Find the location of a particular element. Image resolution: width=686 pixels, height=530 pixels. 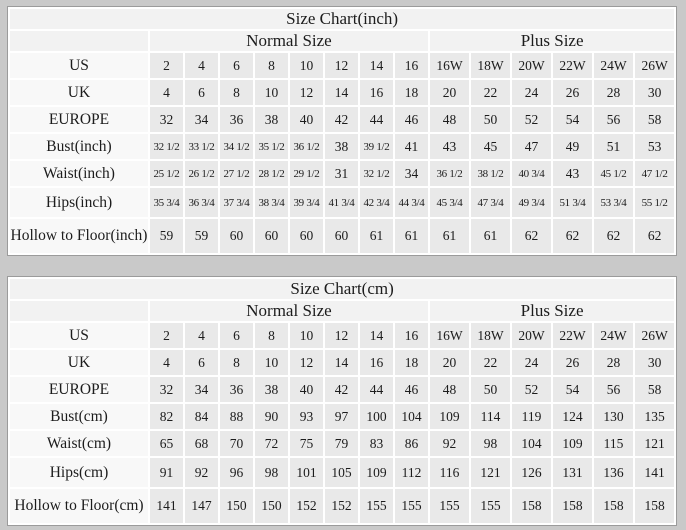

data-cell: 58 is located at coordinates (655, 119).